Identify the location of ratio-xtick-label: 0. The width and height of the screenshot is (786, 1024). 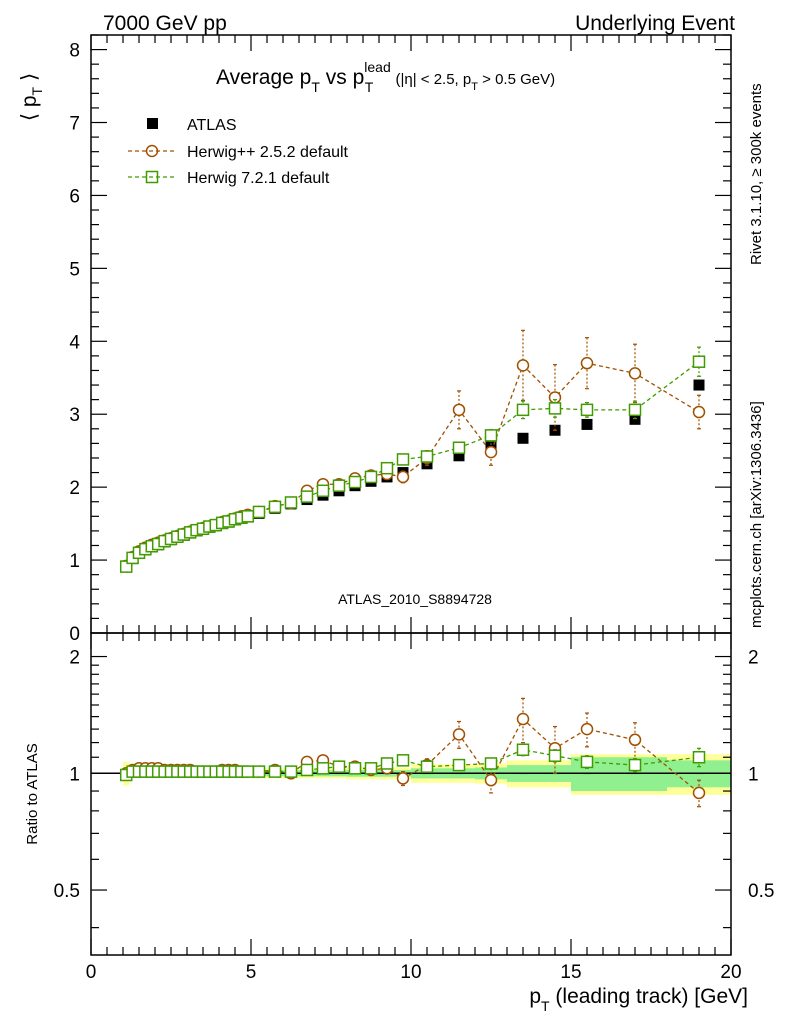
(91, 972).